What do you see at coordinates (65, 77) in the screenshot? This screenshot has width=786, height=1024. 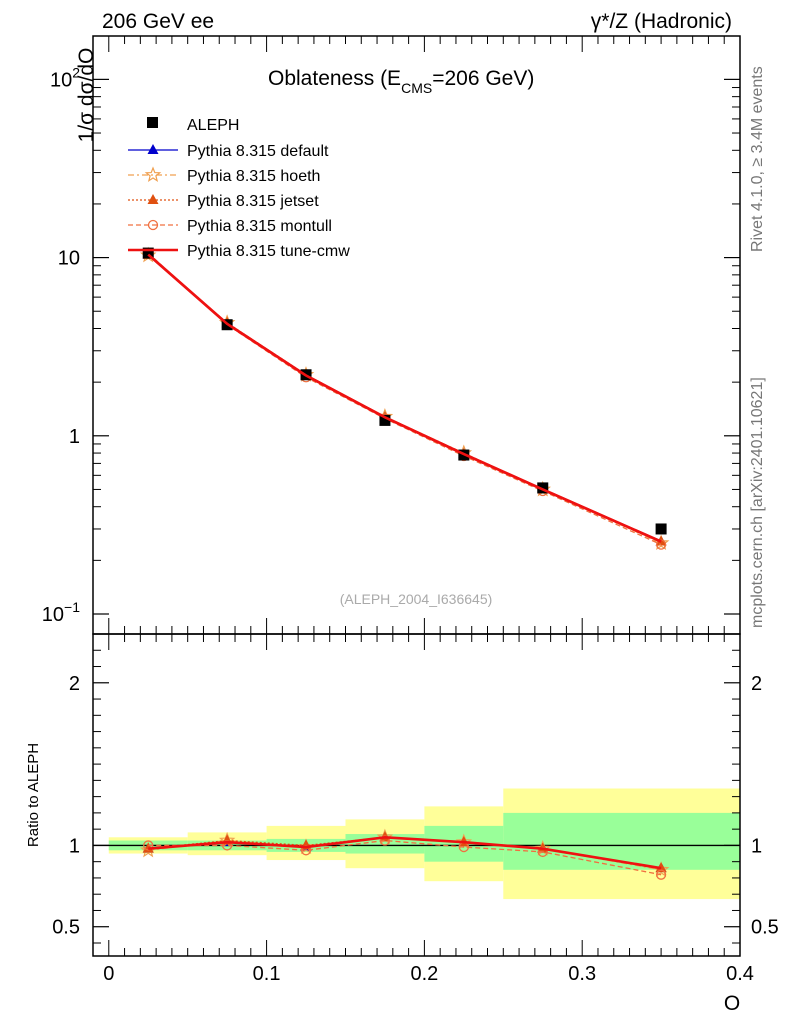 I see `main-y-tick-label: 10²` at bounding box center [65, 77].